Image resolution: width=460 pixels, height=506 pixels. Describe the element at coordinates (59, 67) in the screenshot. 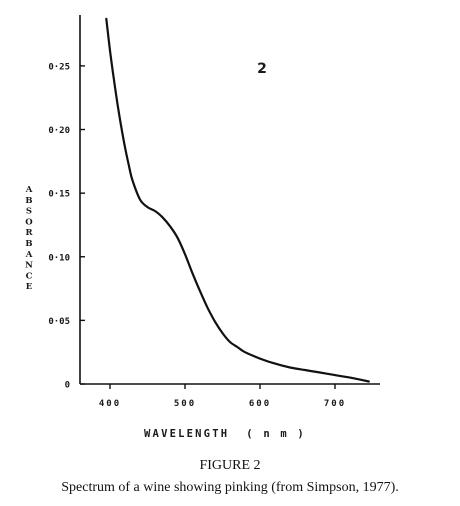

I see `y-tick-label: 0·25` at that location.